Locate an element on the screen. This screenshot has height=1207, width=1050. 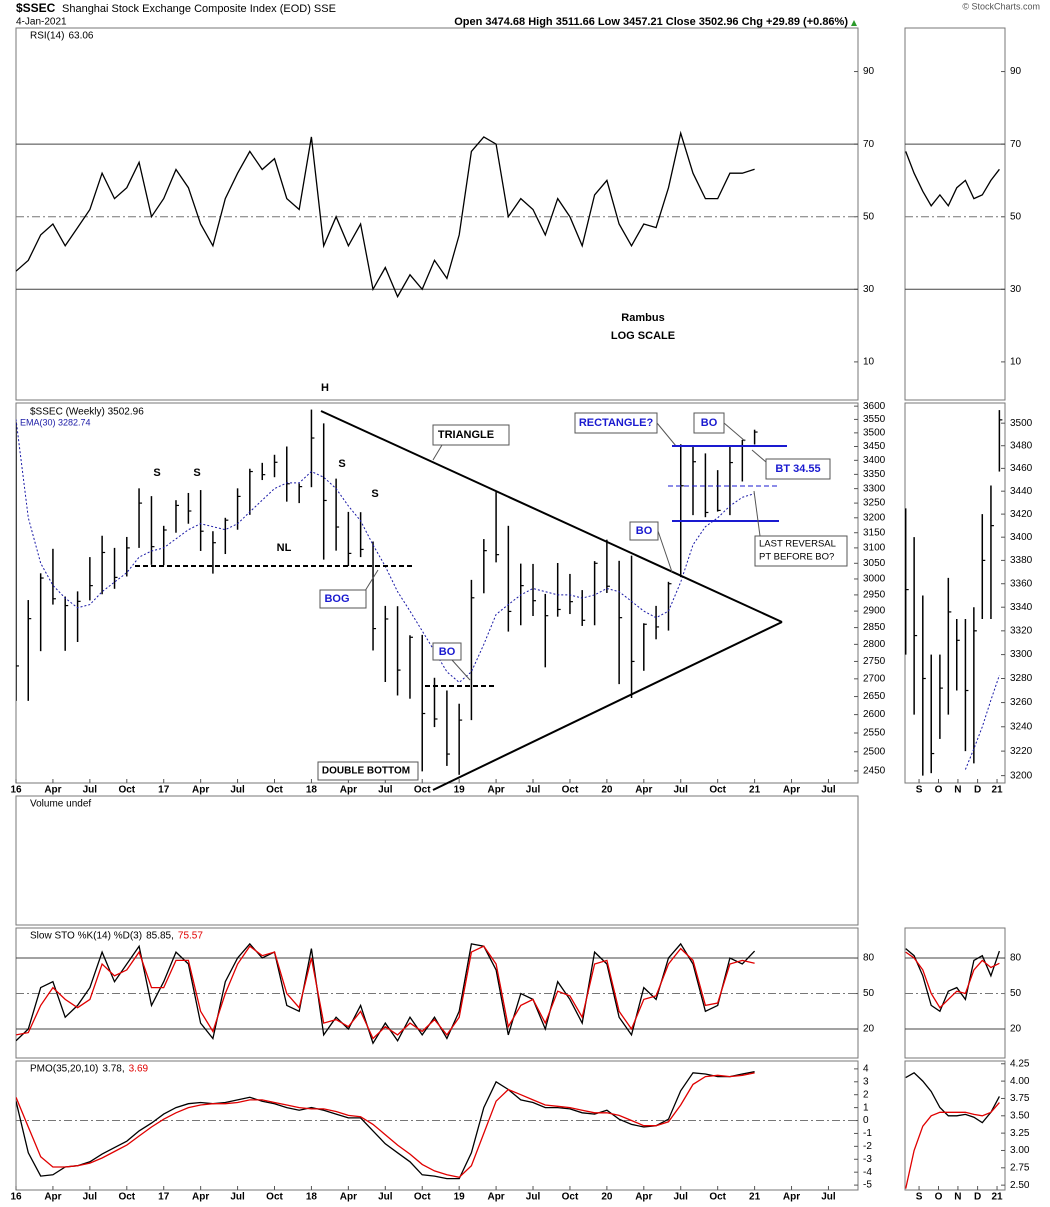
y-tick-label: 3600 is located at coordinates (874, 406).